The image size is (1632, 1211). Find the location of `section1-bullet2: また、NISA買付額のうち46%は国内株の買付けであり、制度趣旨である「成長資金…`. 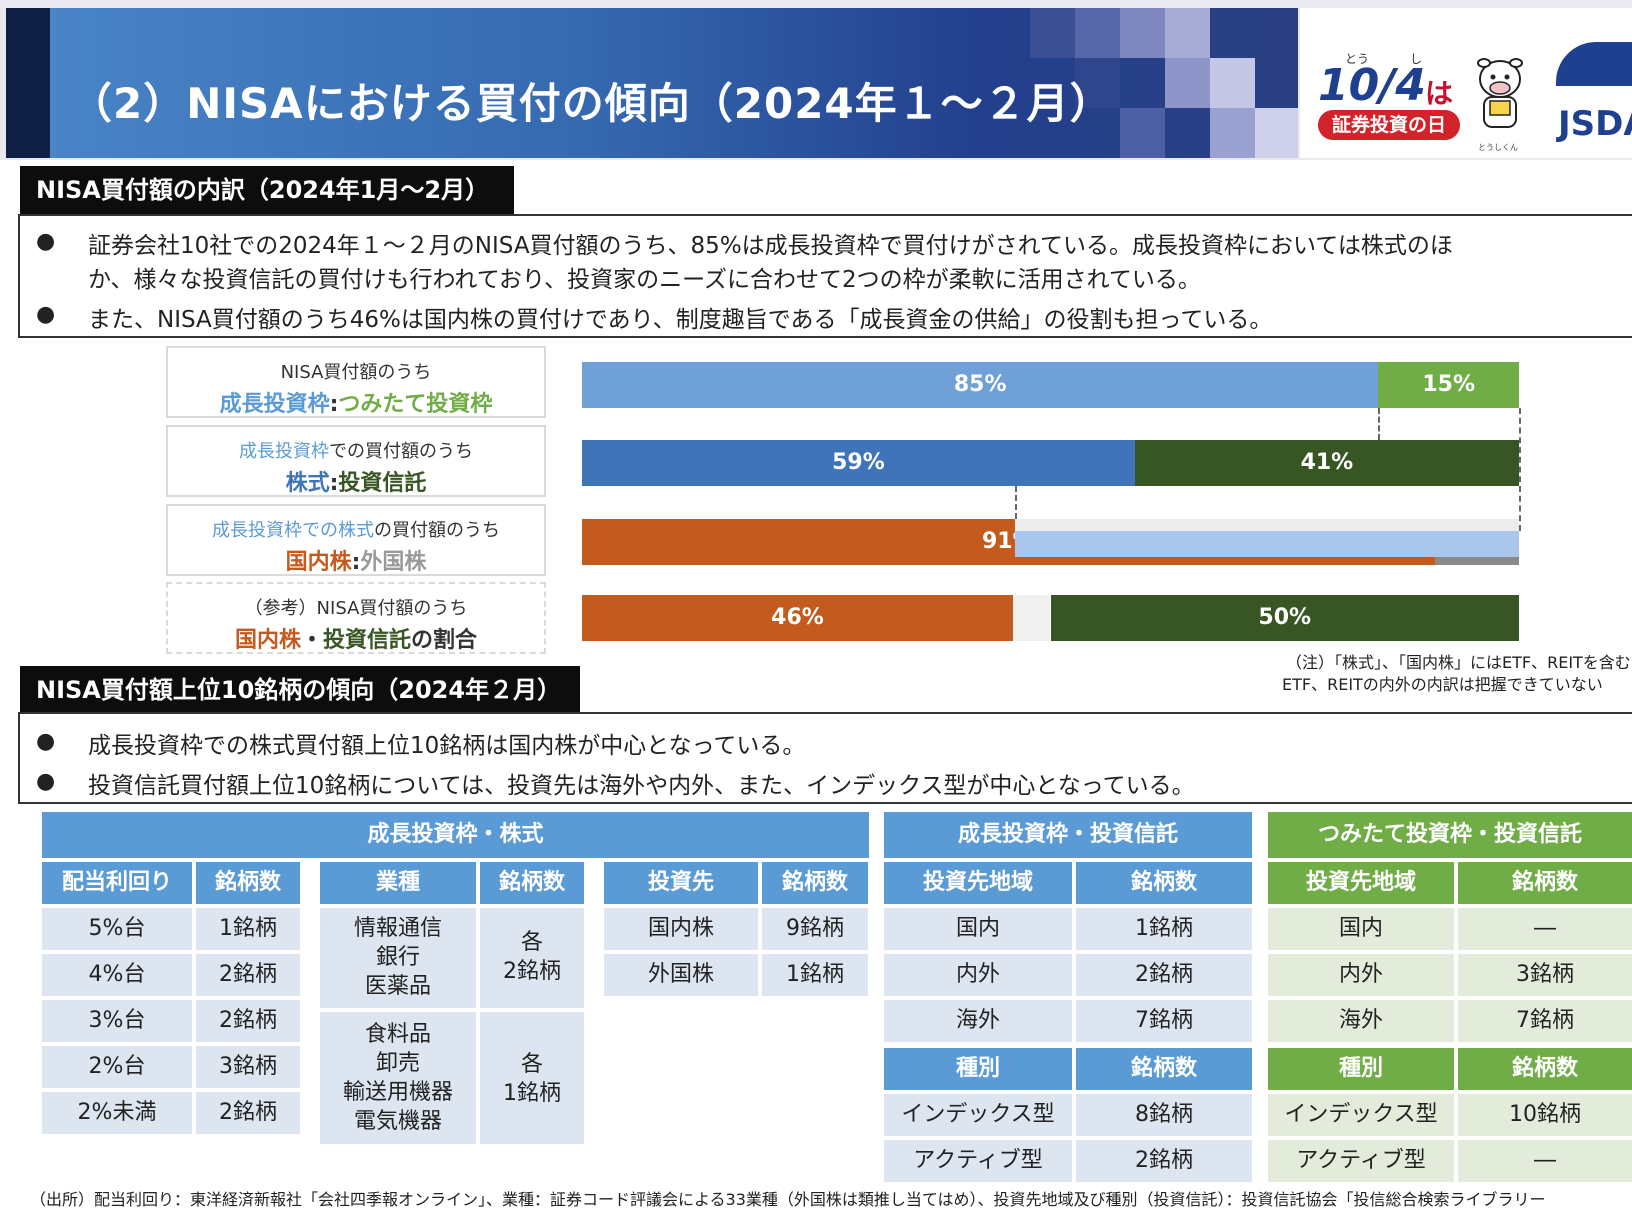

section1-bullet2: また、NISA買付額のうち46%は国内株の買付けであり、制度趣旨である「成長資金… is located at coordinates (680, 320).